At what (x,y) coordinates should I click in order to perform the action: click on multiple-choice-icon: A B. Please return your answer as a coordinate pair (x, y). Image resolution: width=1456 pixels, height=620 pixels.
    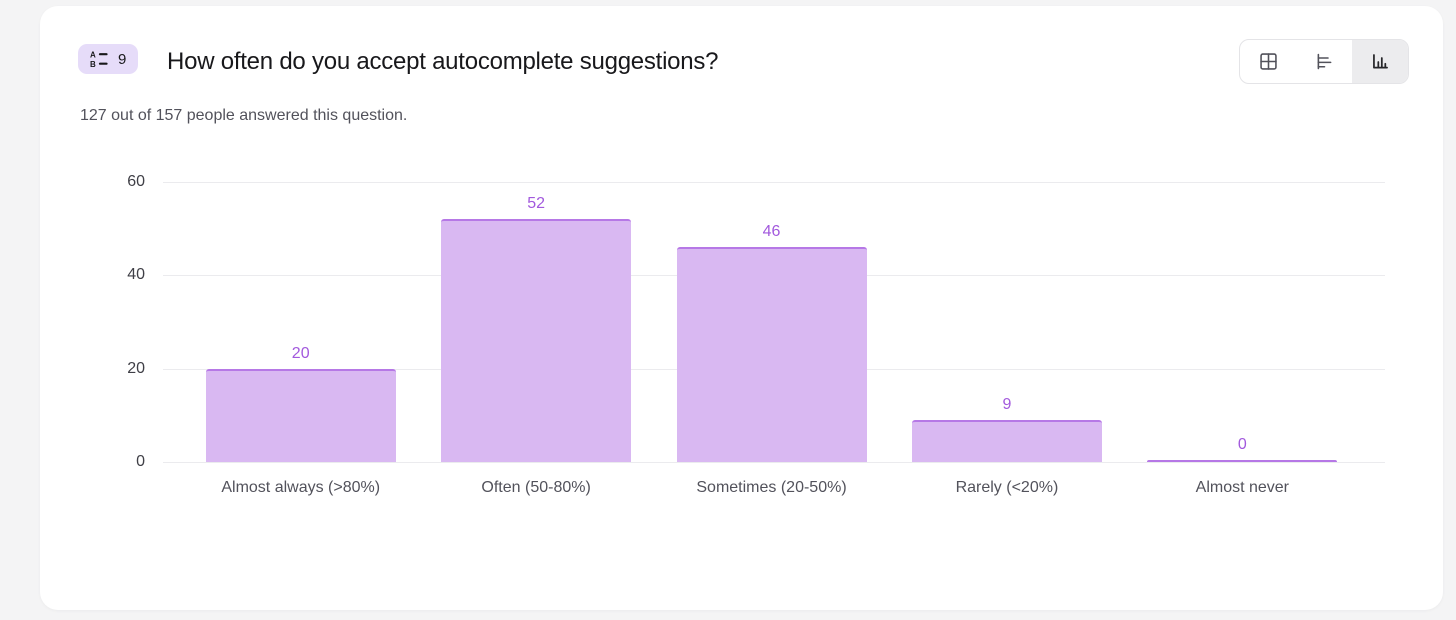
    Looking at the image, I should click on (99, 59).